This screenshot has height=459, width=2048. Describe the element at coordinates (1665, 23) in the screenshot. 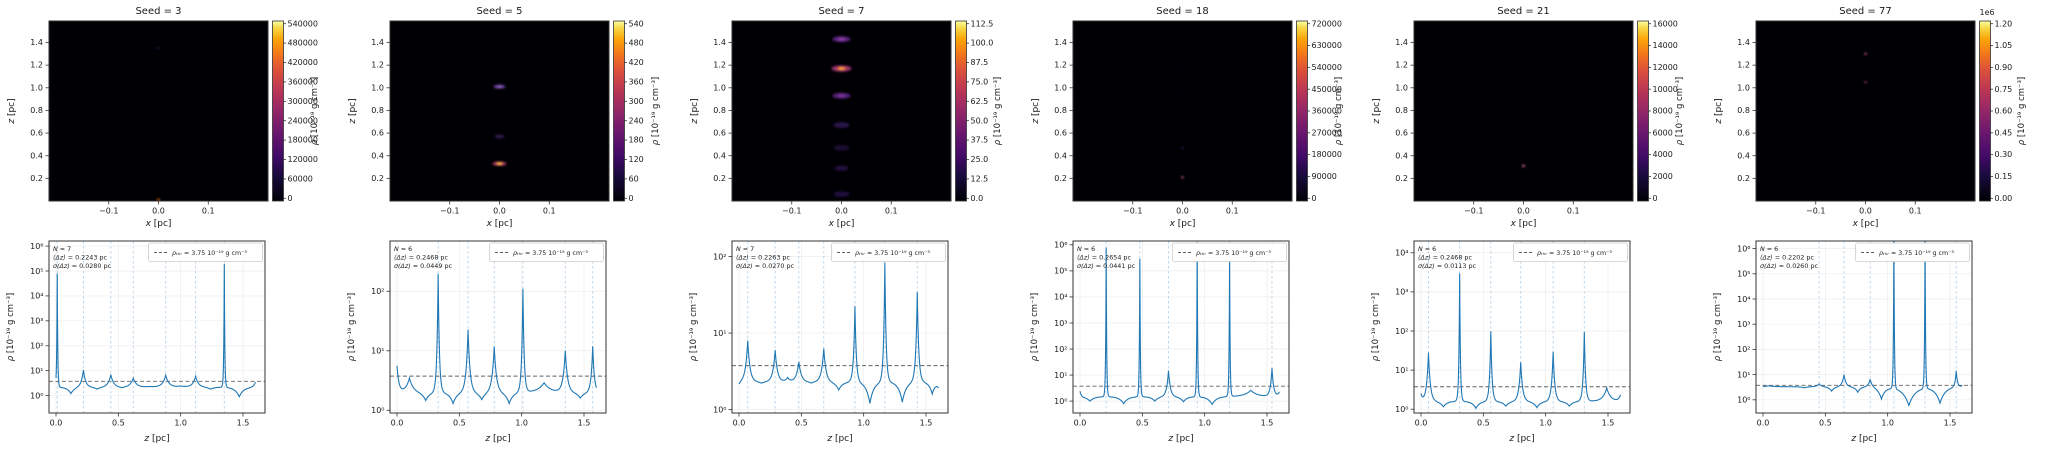

I see `colorbar-tick-label: 16000` at that location.